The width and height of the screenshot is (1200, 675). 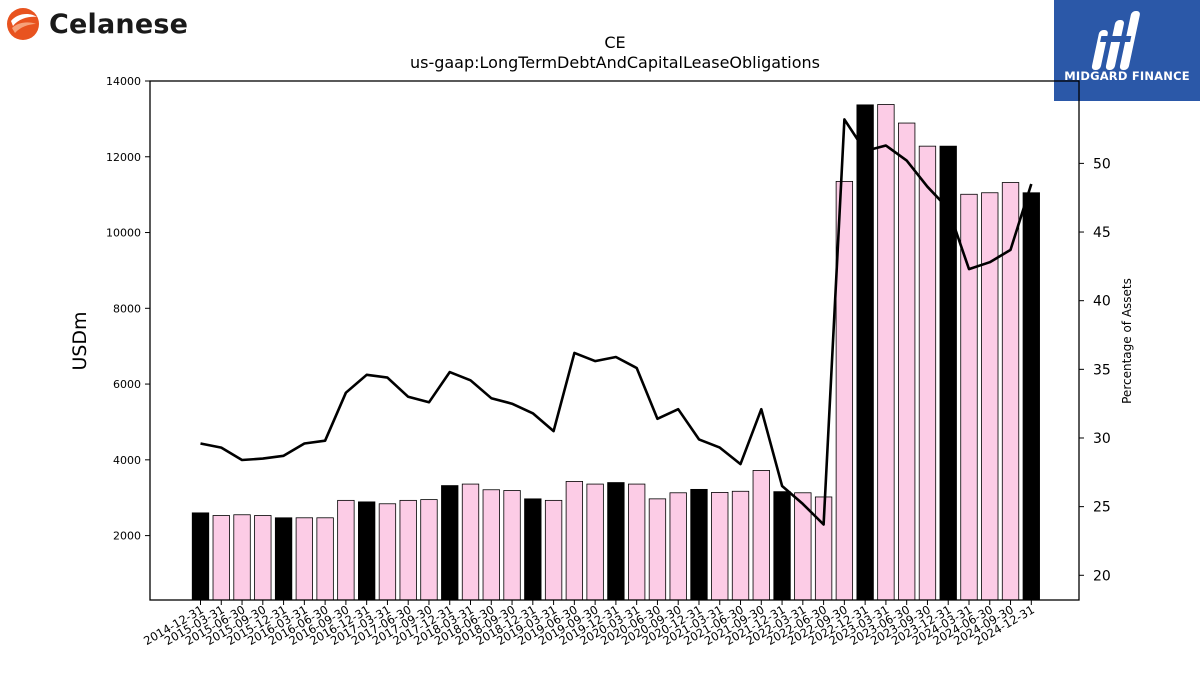 I want to click on y-tick-label-2000: 2000, so click(x=127, y=536).